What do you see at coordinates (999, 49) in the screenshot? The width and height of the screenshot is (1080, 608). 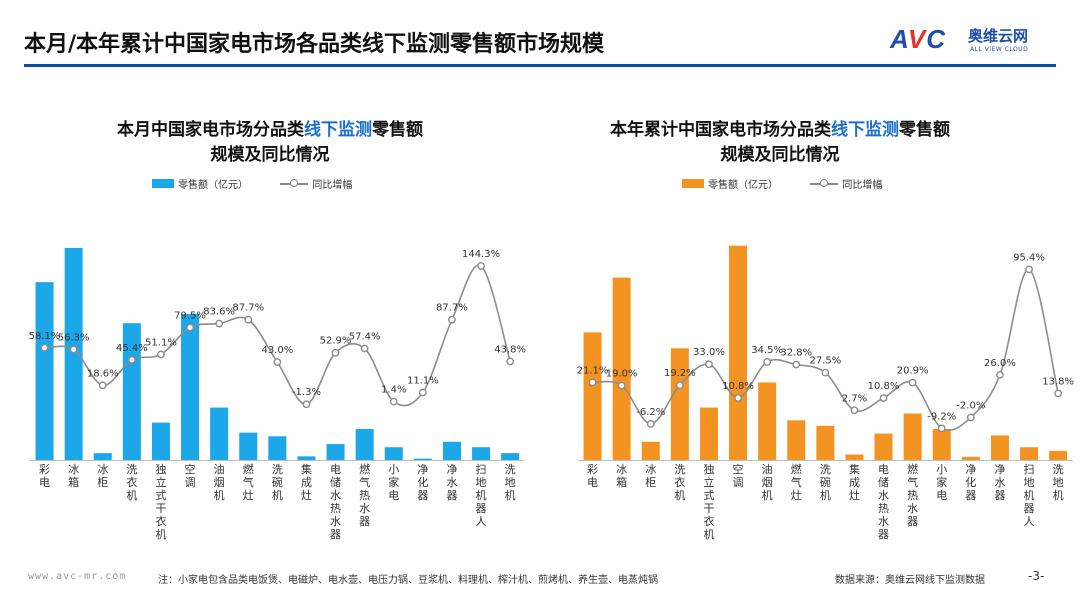 I see `logo-tagline: ALL VIEW CLOUD` at bounding box center [999, 49].